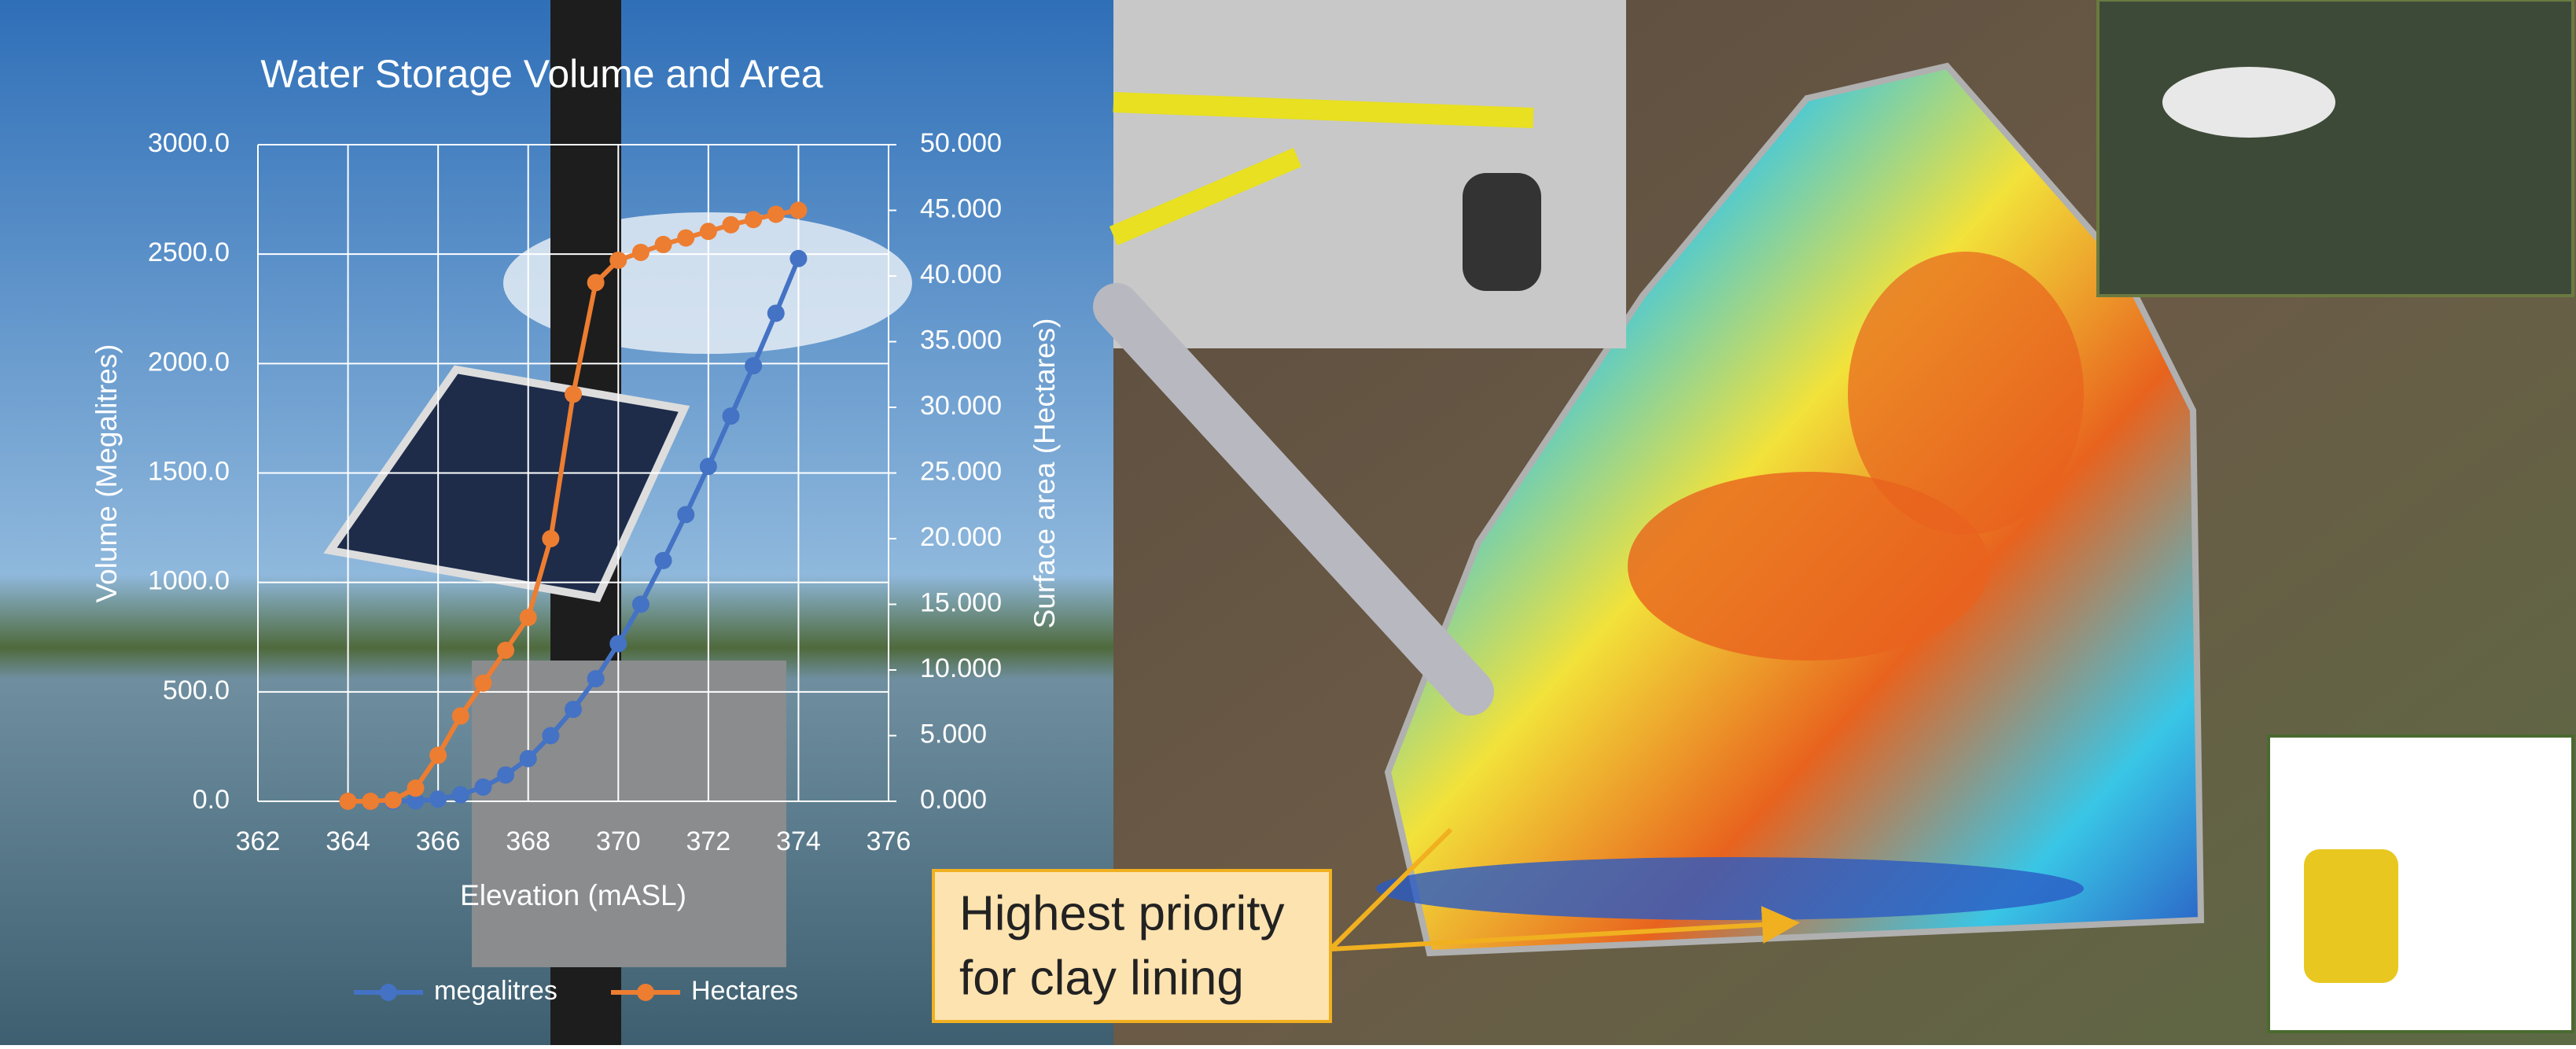  Describe the element at coordinates (189, 252) in the screenshot. I see `y-tick-label: 2500.0` at that location.